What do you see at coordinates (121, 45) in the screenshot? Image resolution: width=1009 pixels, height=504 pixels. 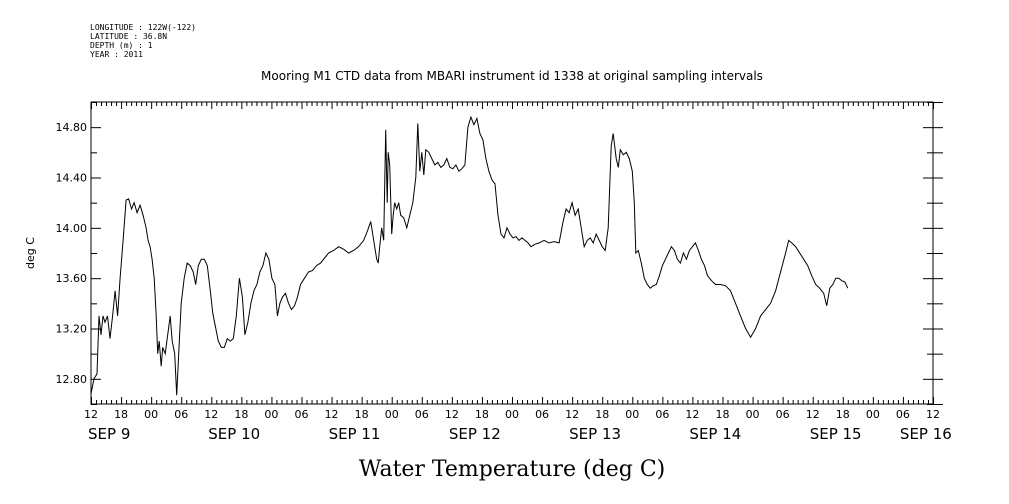 I see `meta-depth: DEPTH (m) : 1` at bounding box center [121, 45].